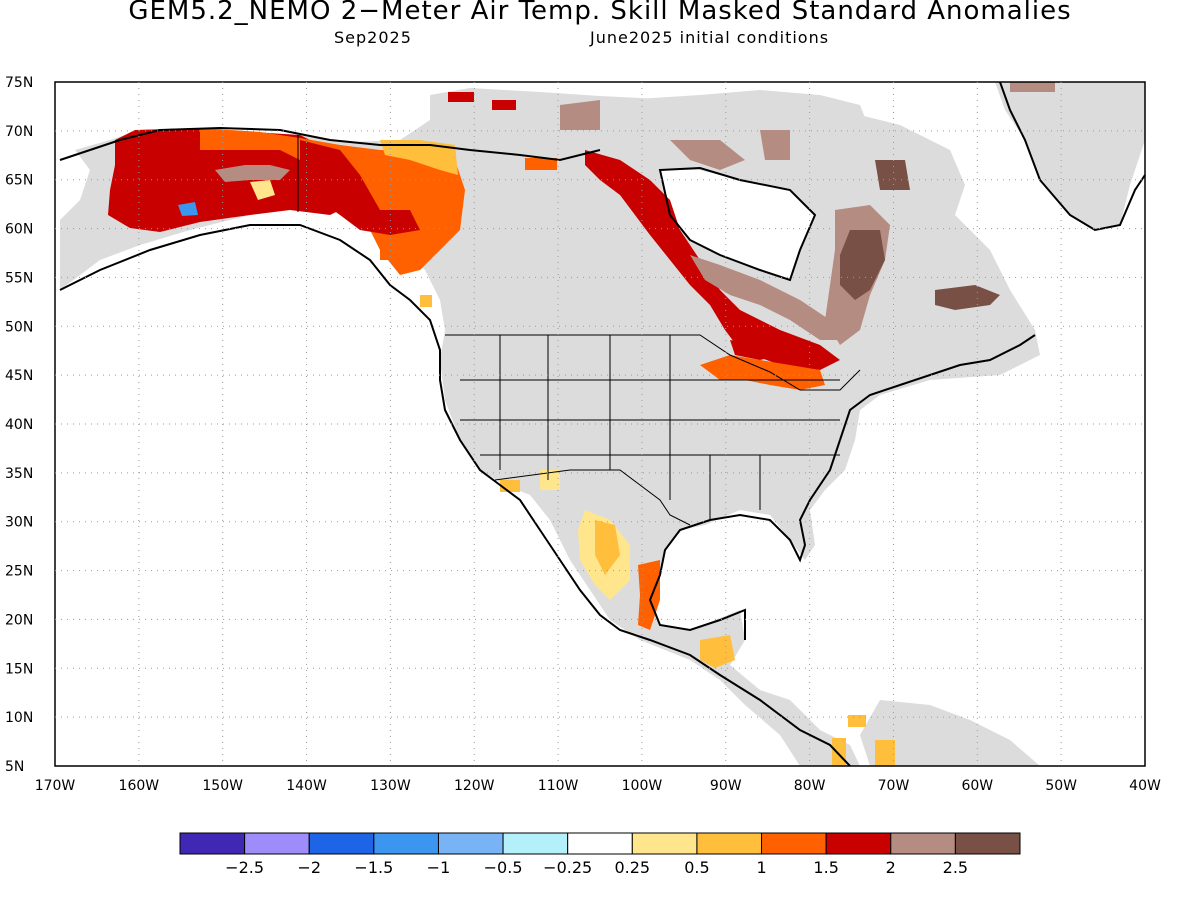 The height and width of the screenshot is (900, 1200). Describe the element at coordinates (550, 480) in the screenshot. I see `anomaly-nw-mexico` at that location.